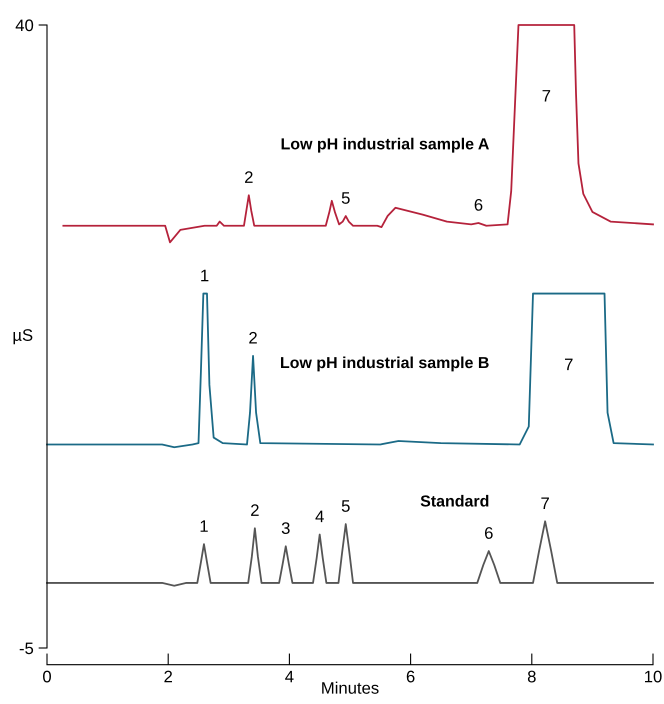 Image resolution: width=664 pixels, height=704 pixels. I want to click on y-tick-label: -5, so click(27, 648).